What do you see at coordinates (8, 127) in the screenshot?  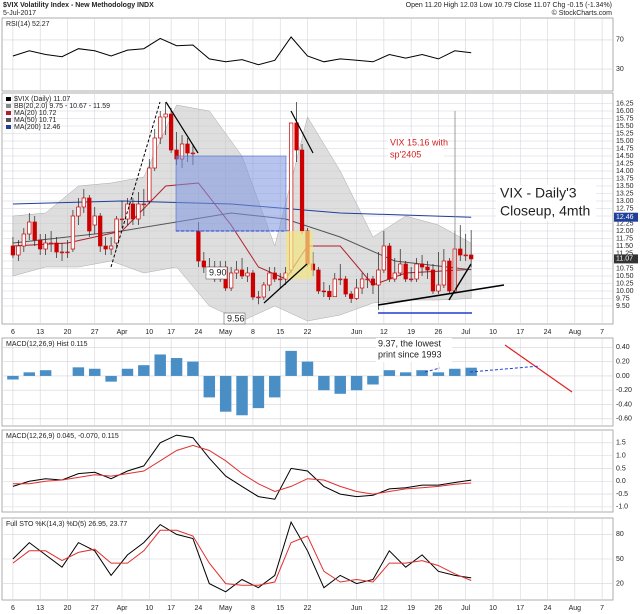 I see `legend-swatch` at bounding box center [8, 127].